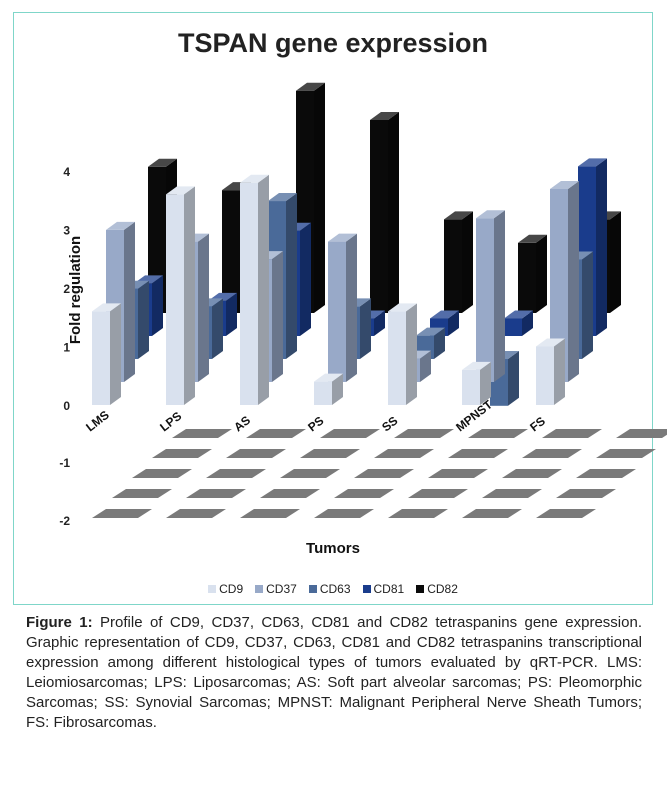 This screenshot has width=667, height=785. Describe the element at coordinates (66, 231) in the screenshot. I see `y-tick-label: 3` at that location.